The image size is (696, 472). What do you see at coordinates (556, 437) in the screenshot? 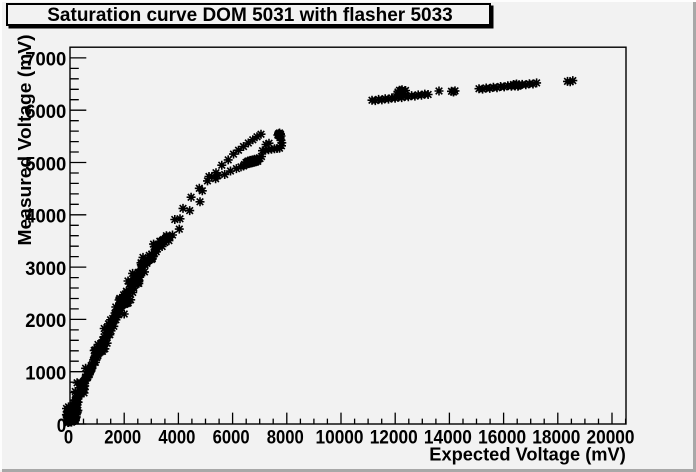
I see `svg-text: 18000` at bounding box center [556, 437].